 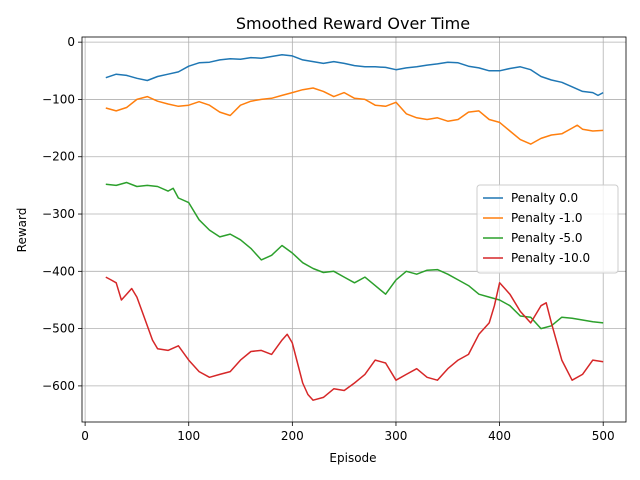 What do you see at coordinates (353, 23) in the screenshot?
I see `chart-title: Smoothed Reward Over Time` at bounding box center [353, 23].